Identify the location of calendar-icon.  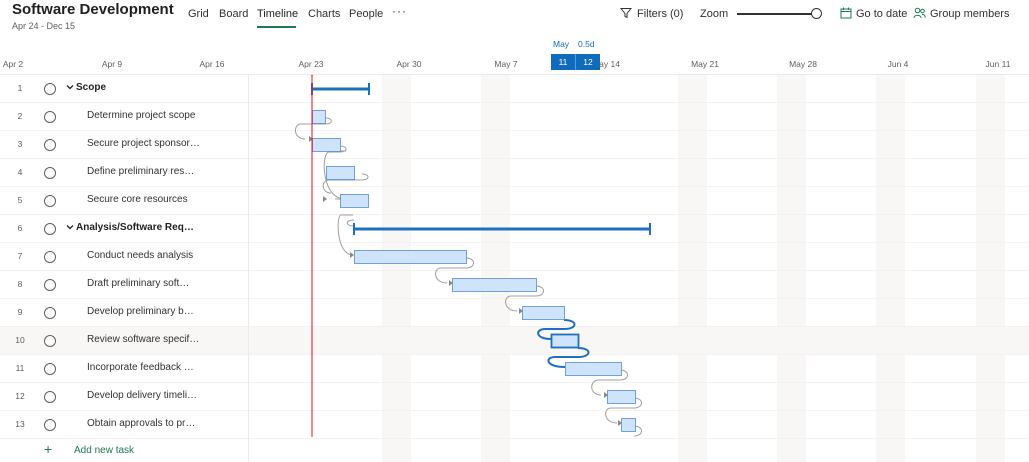
(846, 13).